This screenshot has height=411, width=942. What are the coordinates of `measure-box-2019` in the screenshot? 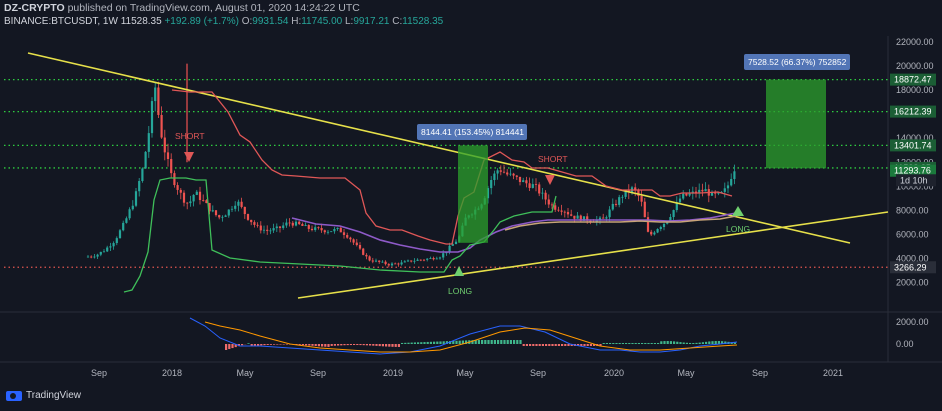 It's located at (473, 194).